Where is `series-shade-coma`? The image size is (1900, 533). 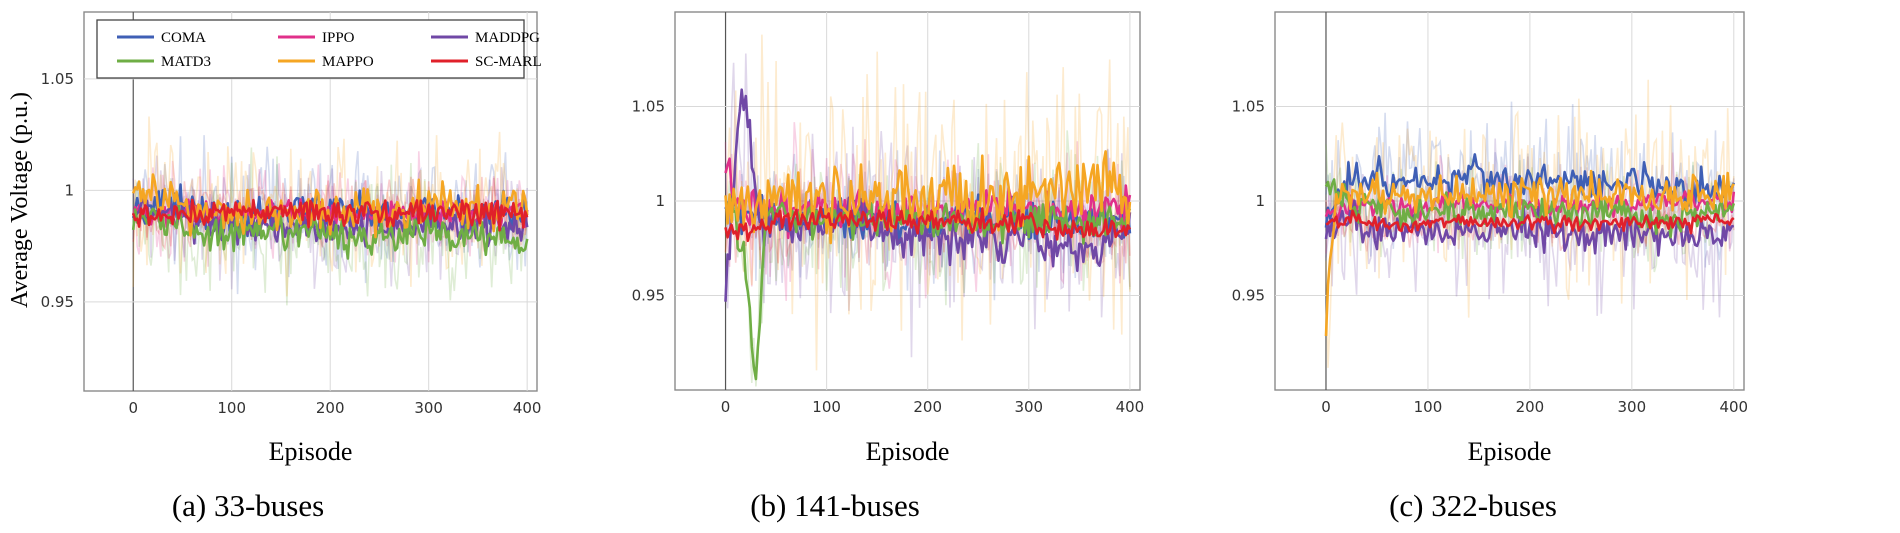
series-shade-coma is located at coordinates (927, 225).